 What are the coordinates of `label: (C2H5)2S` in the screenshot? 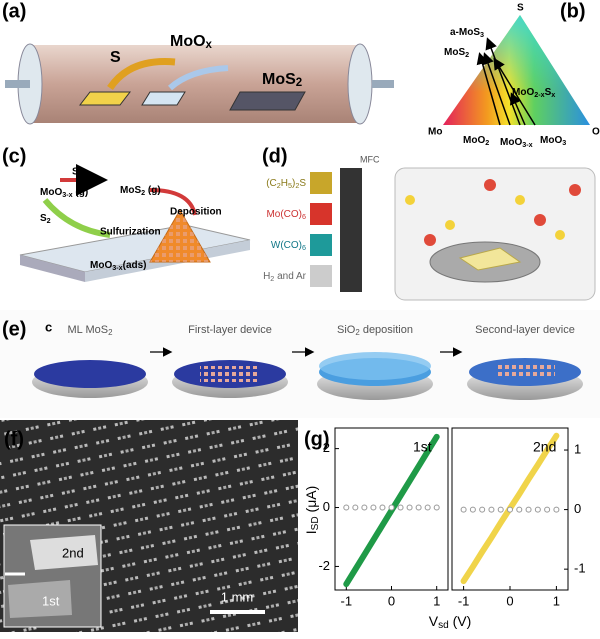 It's located at (286, 184).